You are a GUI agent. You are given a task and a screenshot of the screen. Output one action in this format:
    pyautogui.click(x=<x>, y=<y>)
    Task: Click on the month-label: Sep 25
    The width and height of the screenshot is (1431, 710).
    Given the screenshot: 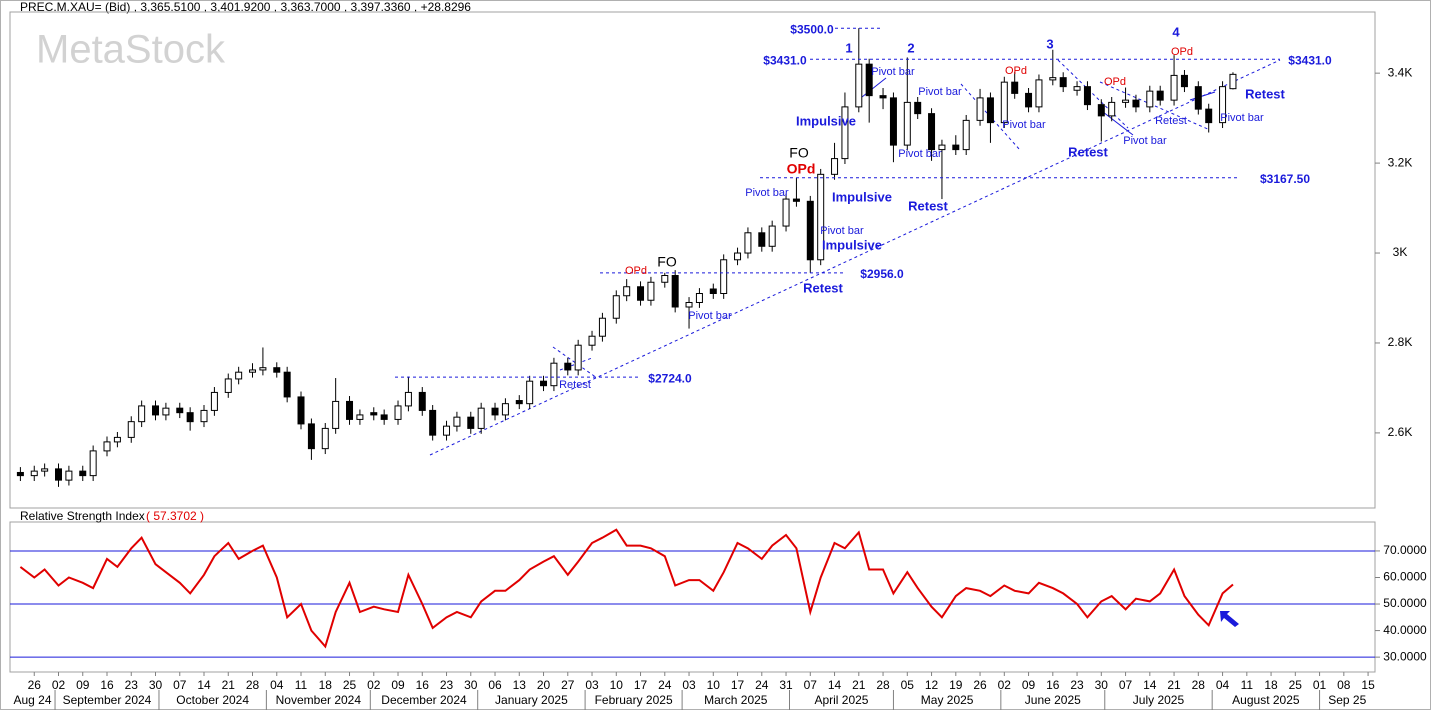 What is the action you would take?
    pyautogui.click(x=1347, y=700)
    